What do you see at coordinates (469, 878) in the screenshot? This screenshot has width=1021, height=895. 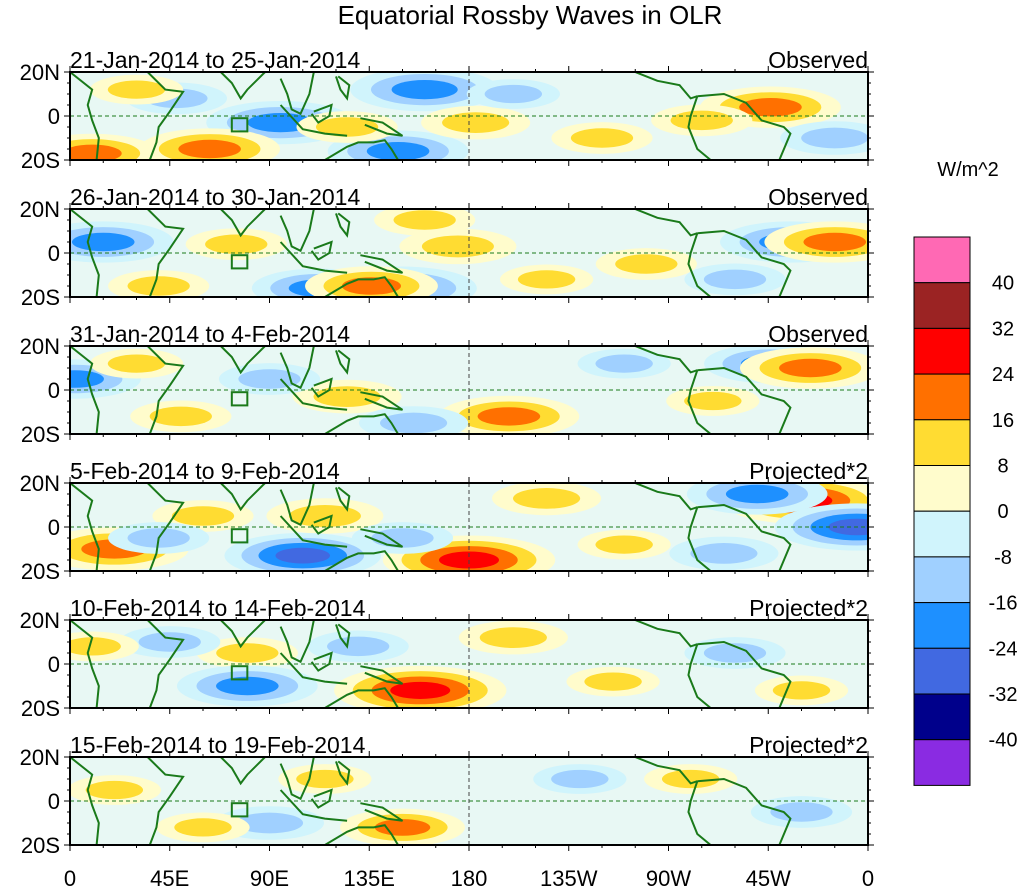 I see `x-tick-label: 180` at bounding box center [469, 878].